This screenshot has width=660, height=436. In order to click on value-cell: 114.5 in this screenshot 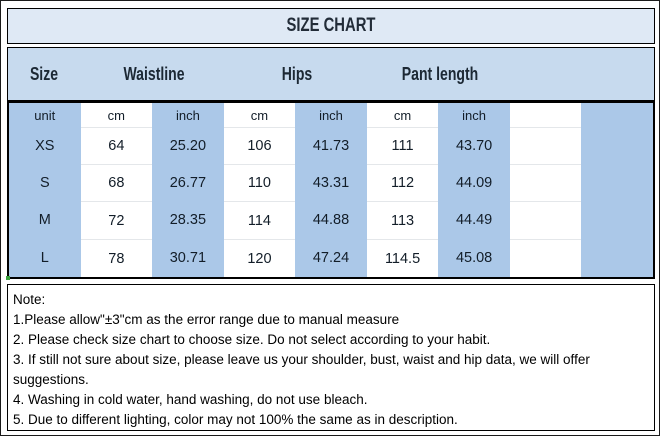, I will do `click(402, 258)`.